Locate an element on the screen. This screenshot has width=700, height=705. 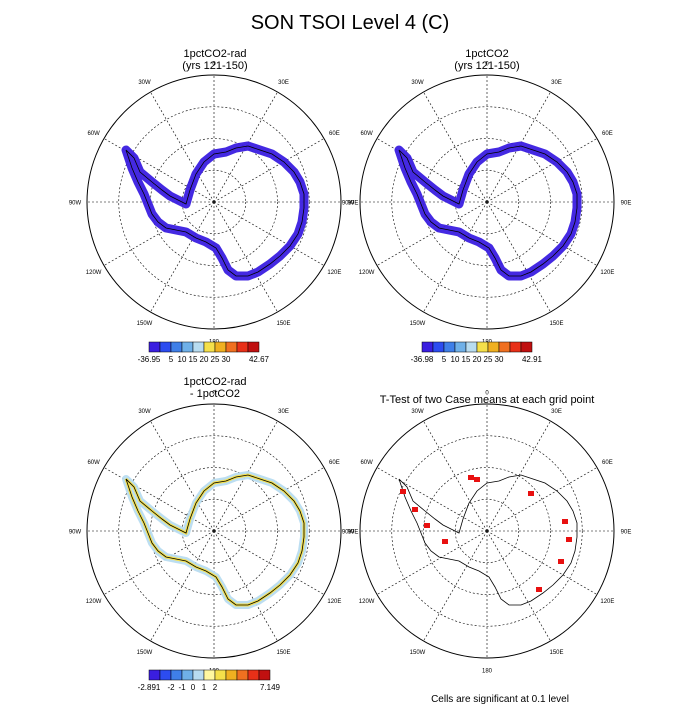
panel-2-colorbar-tick-label: 30 is located at coordinates (499, 359).